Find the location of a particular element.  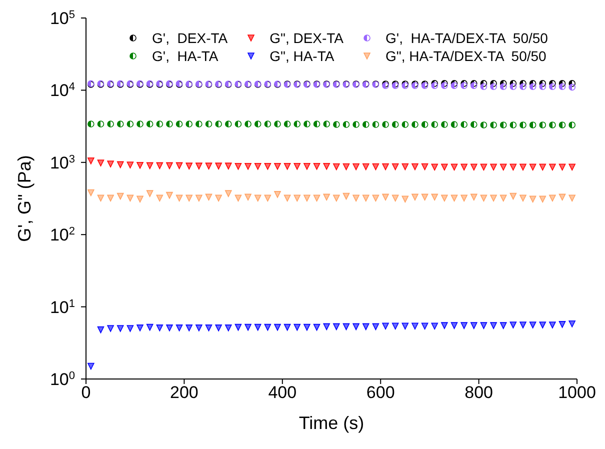

y-tick-label: 10$^{3}$ is located at coordinates (62, 162).